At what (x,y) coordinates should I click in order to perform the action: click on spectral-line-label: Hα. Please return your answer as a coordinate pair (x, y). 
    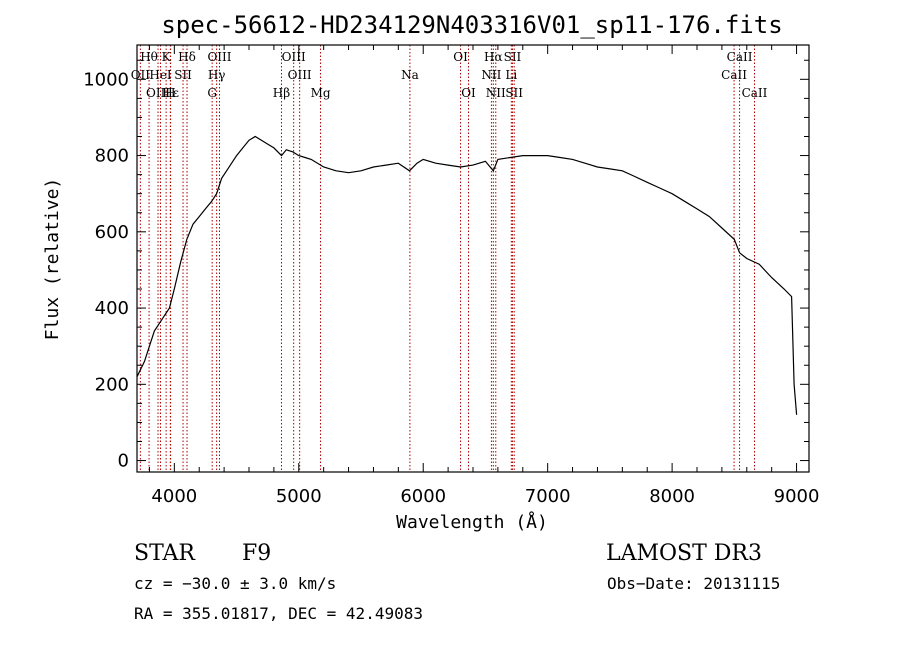
    Looking at the image, I should click on (493, 57).